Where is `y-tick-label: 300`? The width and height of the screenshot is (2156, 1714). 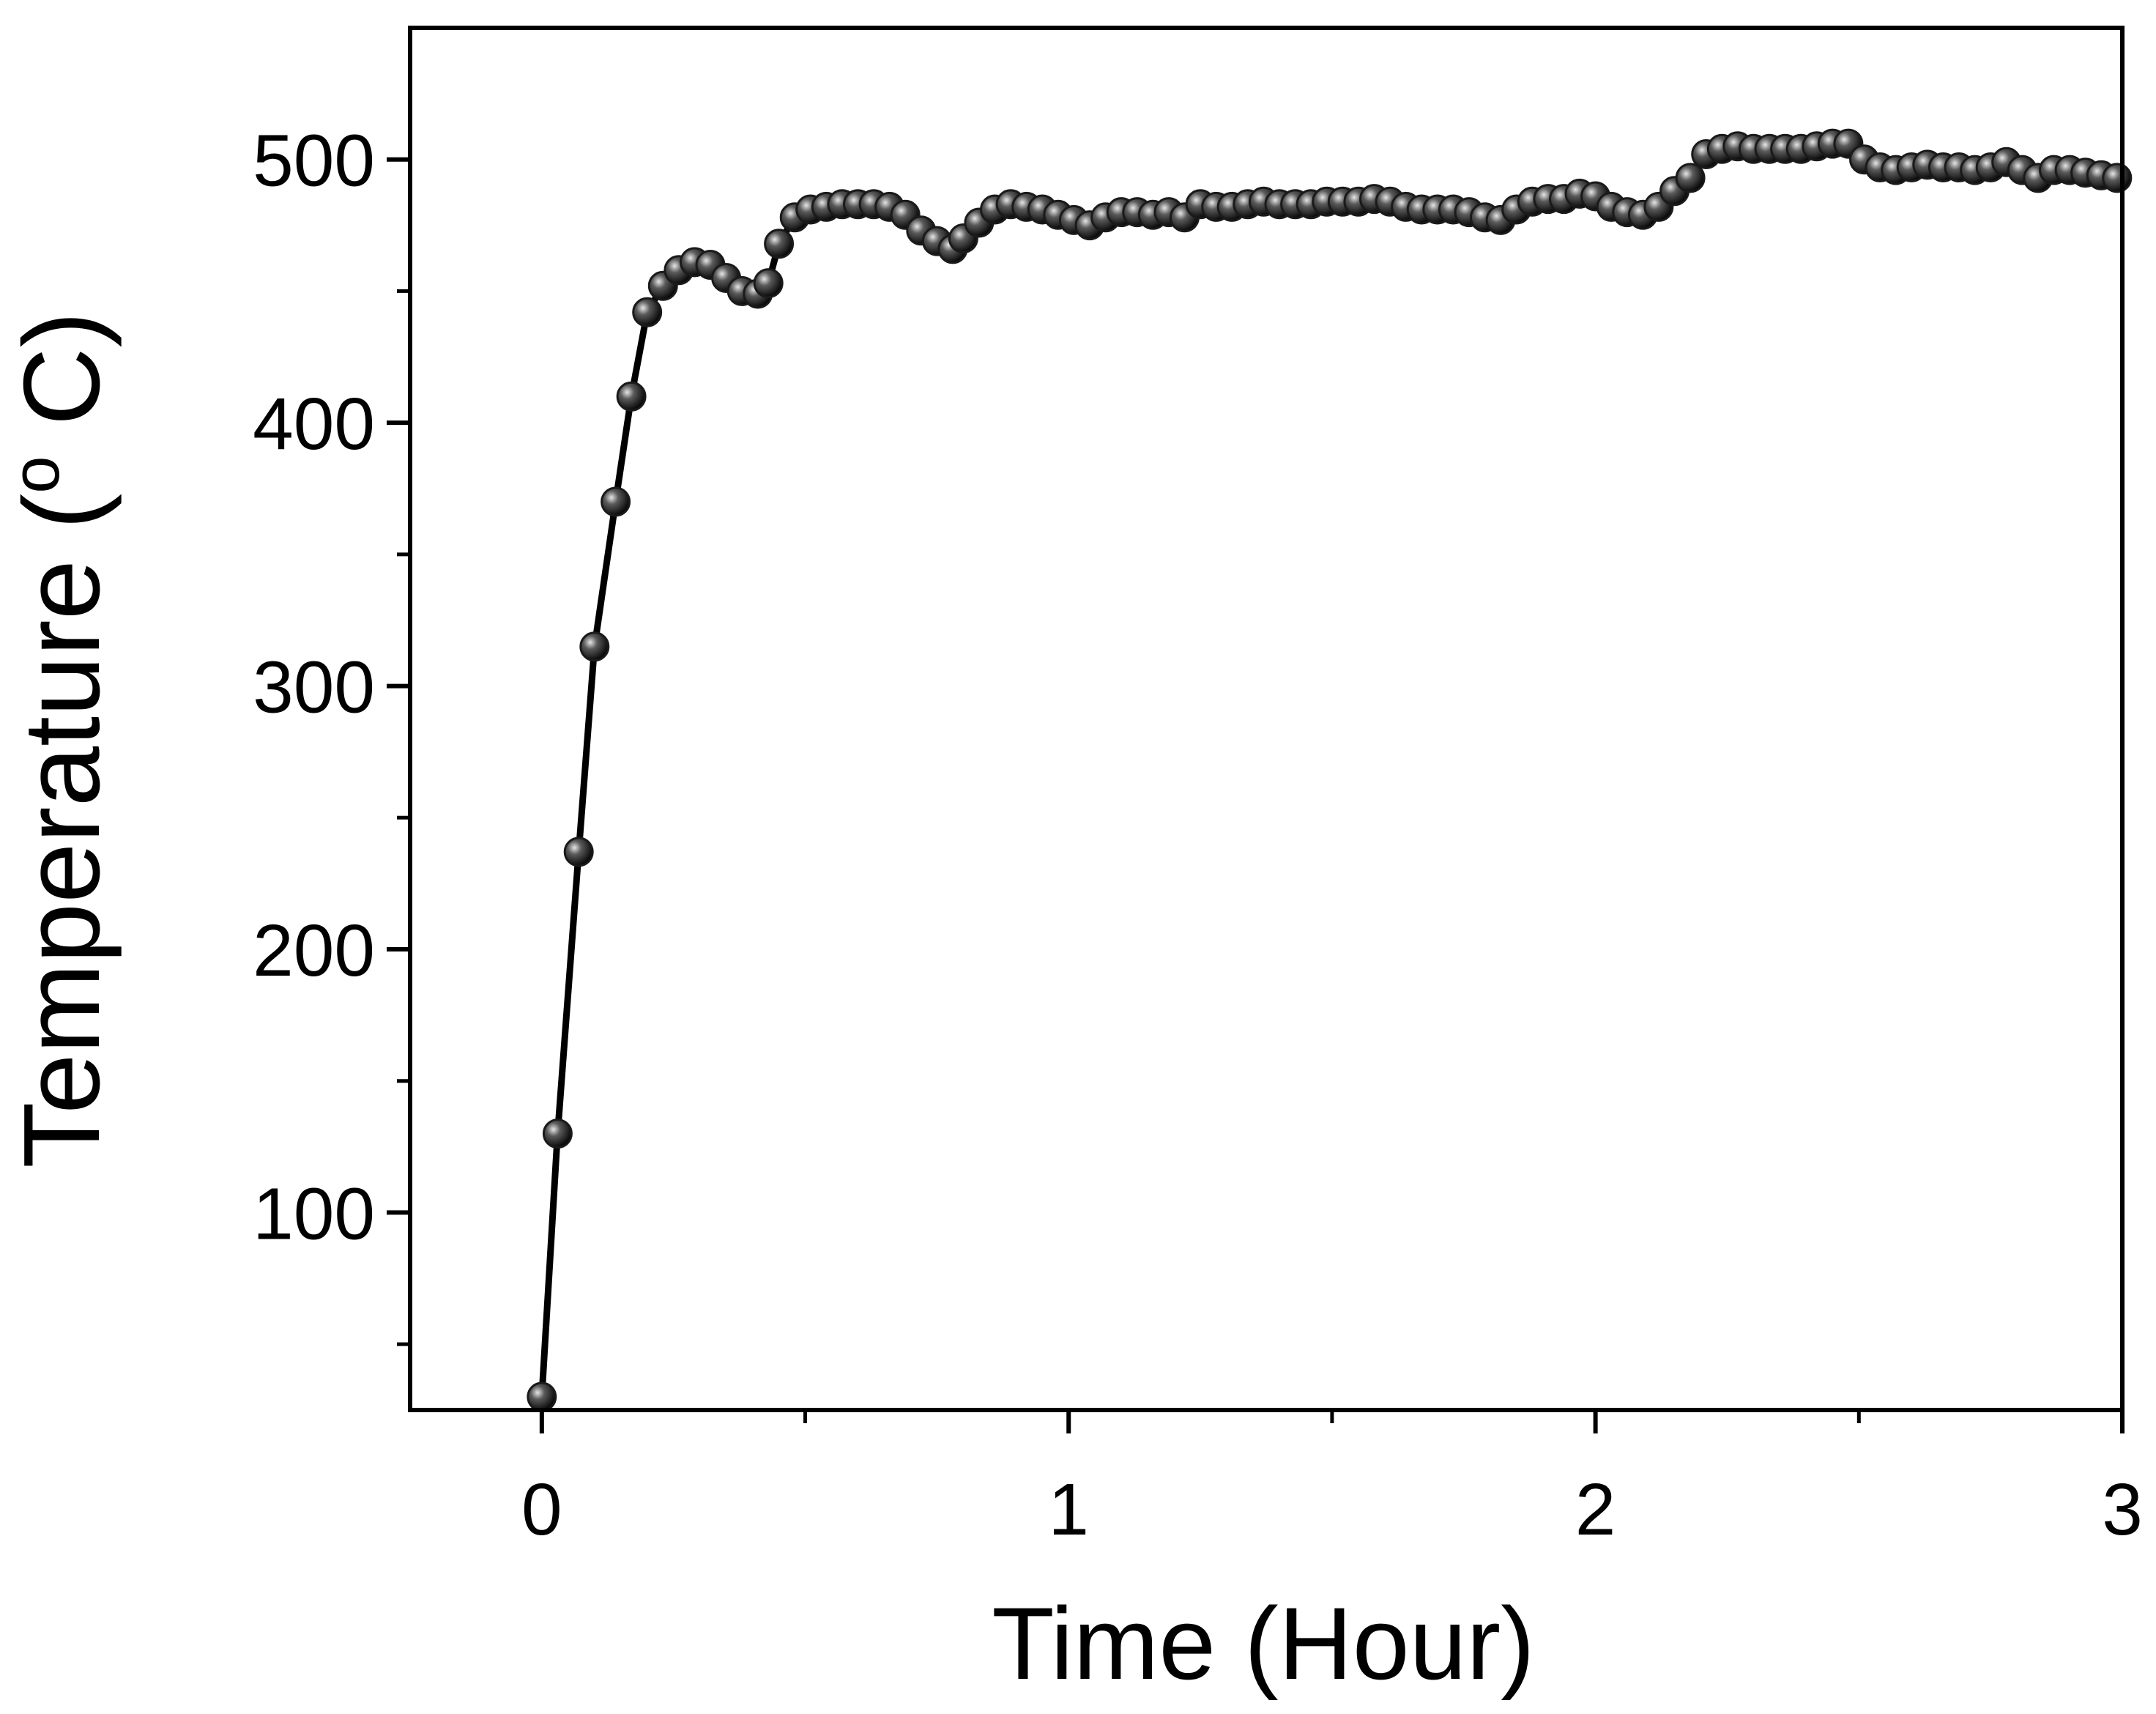 y-tick-label: 300 is located at coordinates (314, 688).